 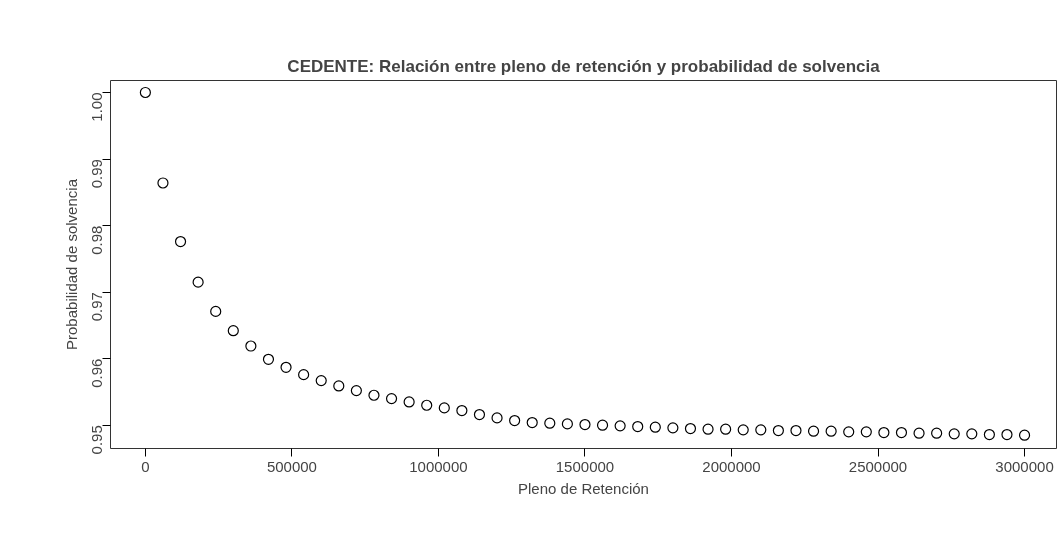 What do you see at coordinates (71, 264) in the screenshot?
I see `y-axis-title: Probabilidad de solvencia` at bounding box center [71, 264].